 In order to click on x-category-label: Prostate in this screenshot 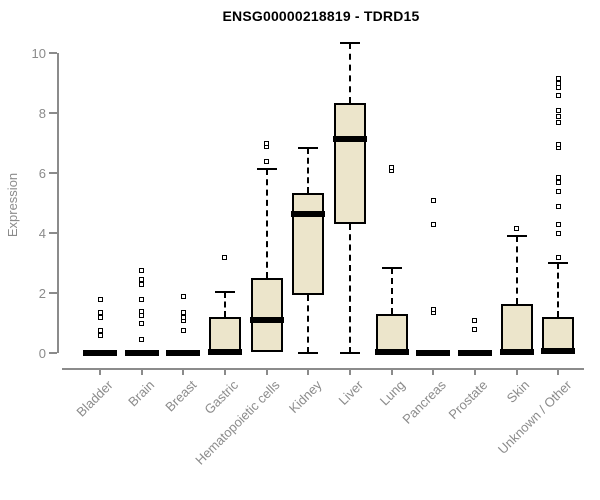, I will do `click(468, 400)`.